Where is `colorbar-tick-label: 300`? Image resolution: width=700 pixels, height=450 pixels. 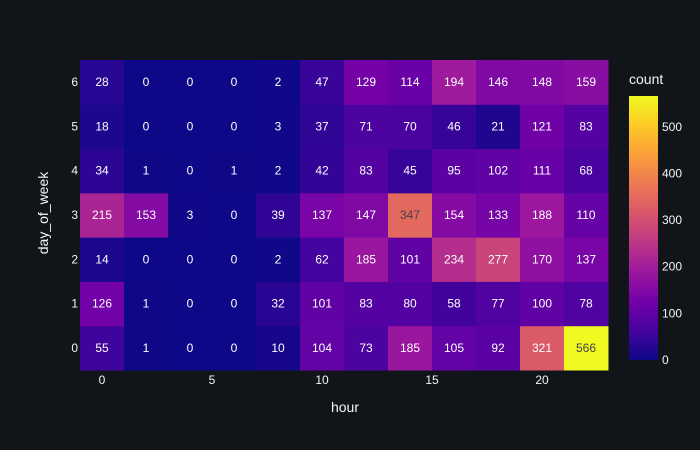
colorbar-tick-label: 300 is located at coordinates (672, 220).